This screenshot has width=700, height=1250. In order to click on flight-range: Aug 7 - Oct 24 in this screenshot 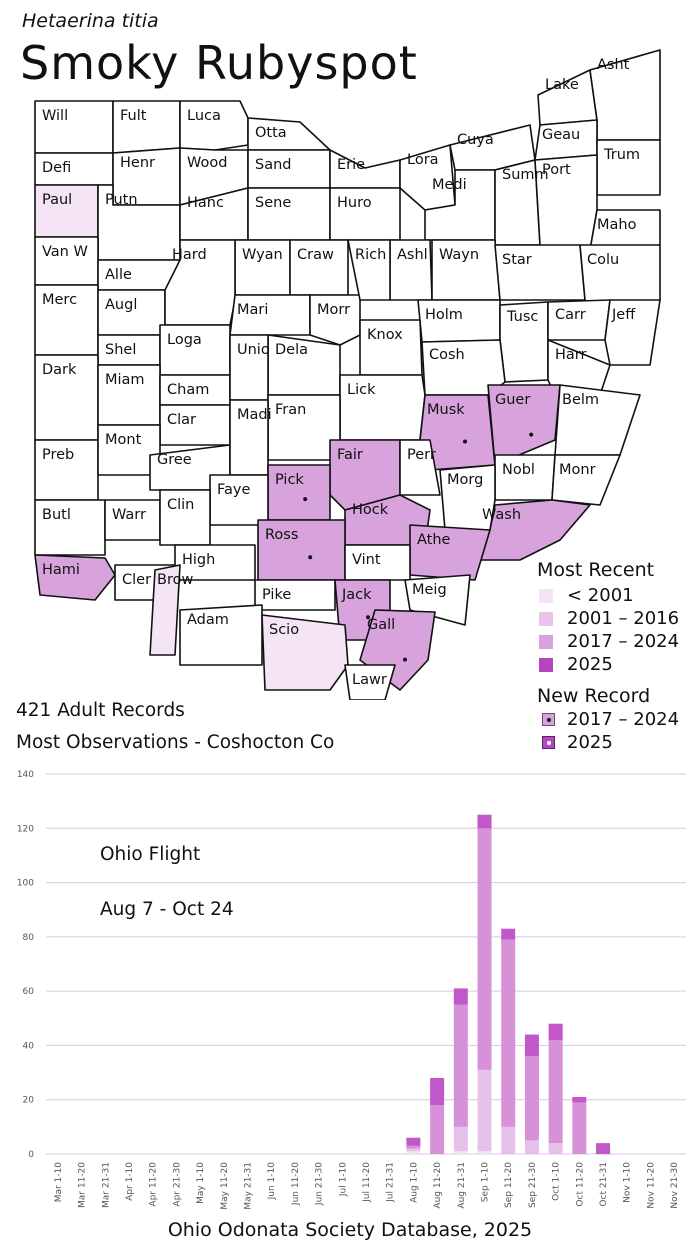, I will do `click(167, 909)`.